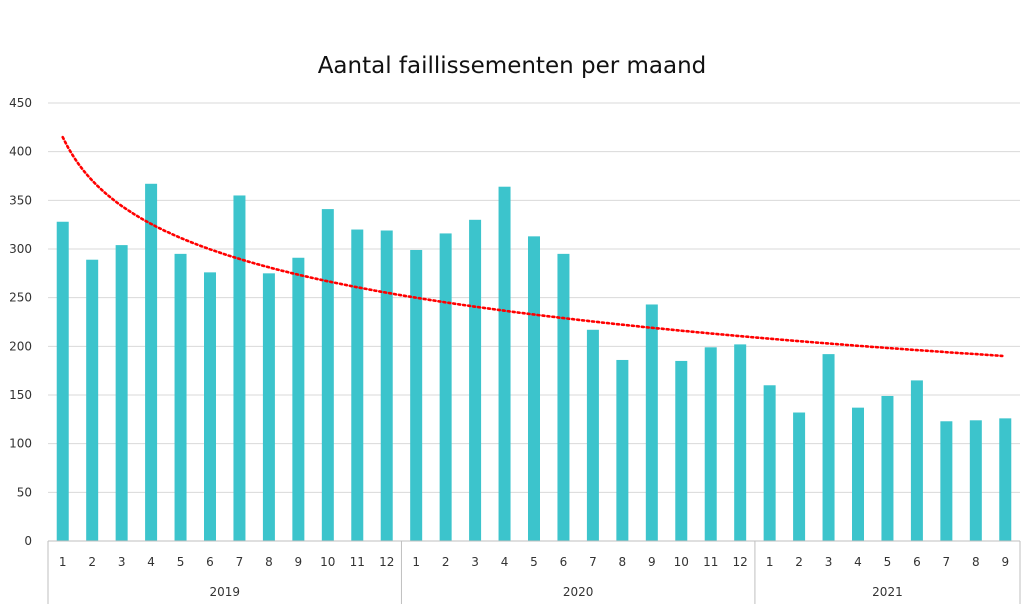 This screenshot has height=606, width=1024. Describe the element at coordinates (20, 200) in the screenshot. I see `y-tick-label-350: 350` at that location.